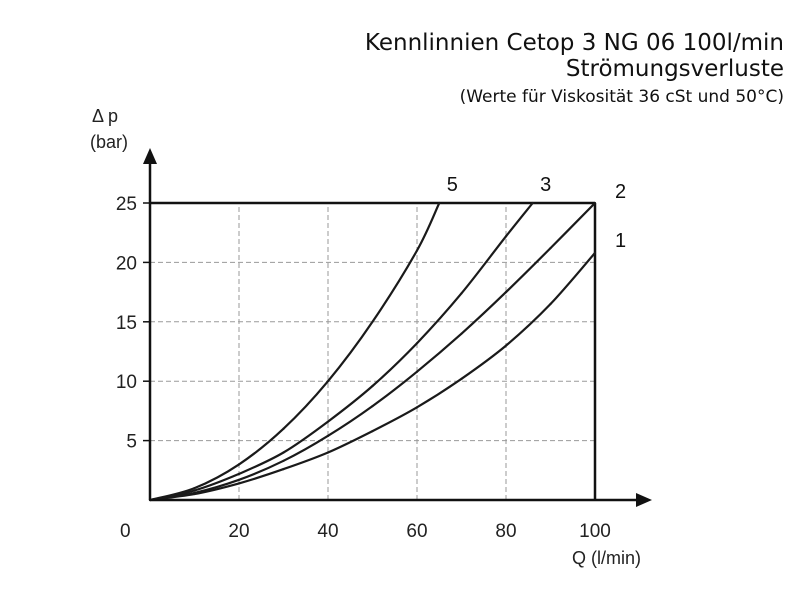 The height and width of the screenshot is (600, 800). Describe the element at coordinates (126, 323) in the screenshot. I see `y-tick-label-15: 15` at that location.